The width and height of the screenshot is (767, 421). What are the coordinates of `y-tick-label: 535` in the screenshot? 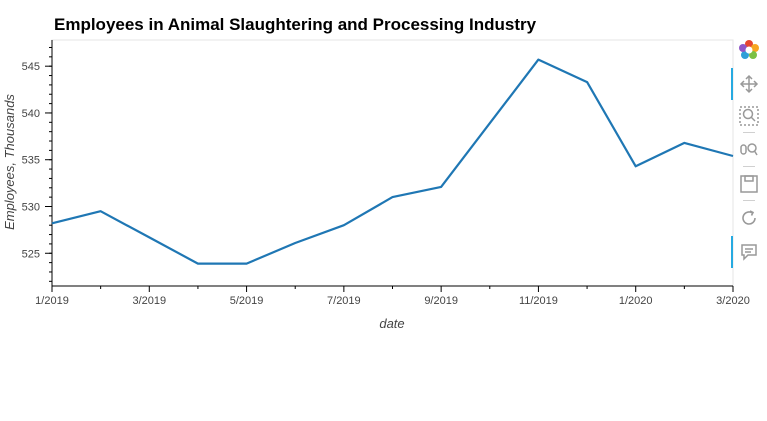 It's located at (31, 161).